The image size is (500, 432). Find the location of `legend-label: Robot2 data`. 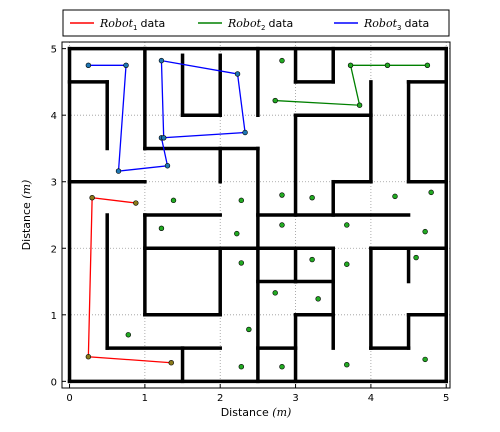

legend-label: Robot2 data is located at coordinates (260, 24).